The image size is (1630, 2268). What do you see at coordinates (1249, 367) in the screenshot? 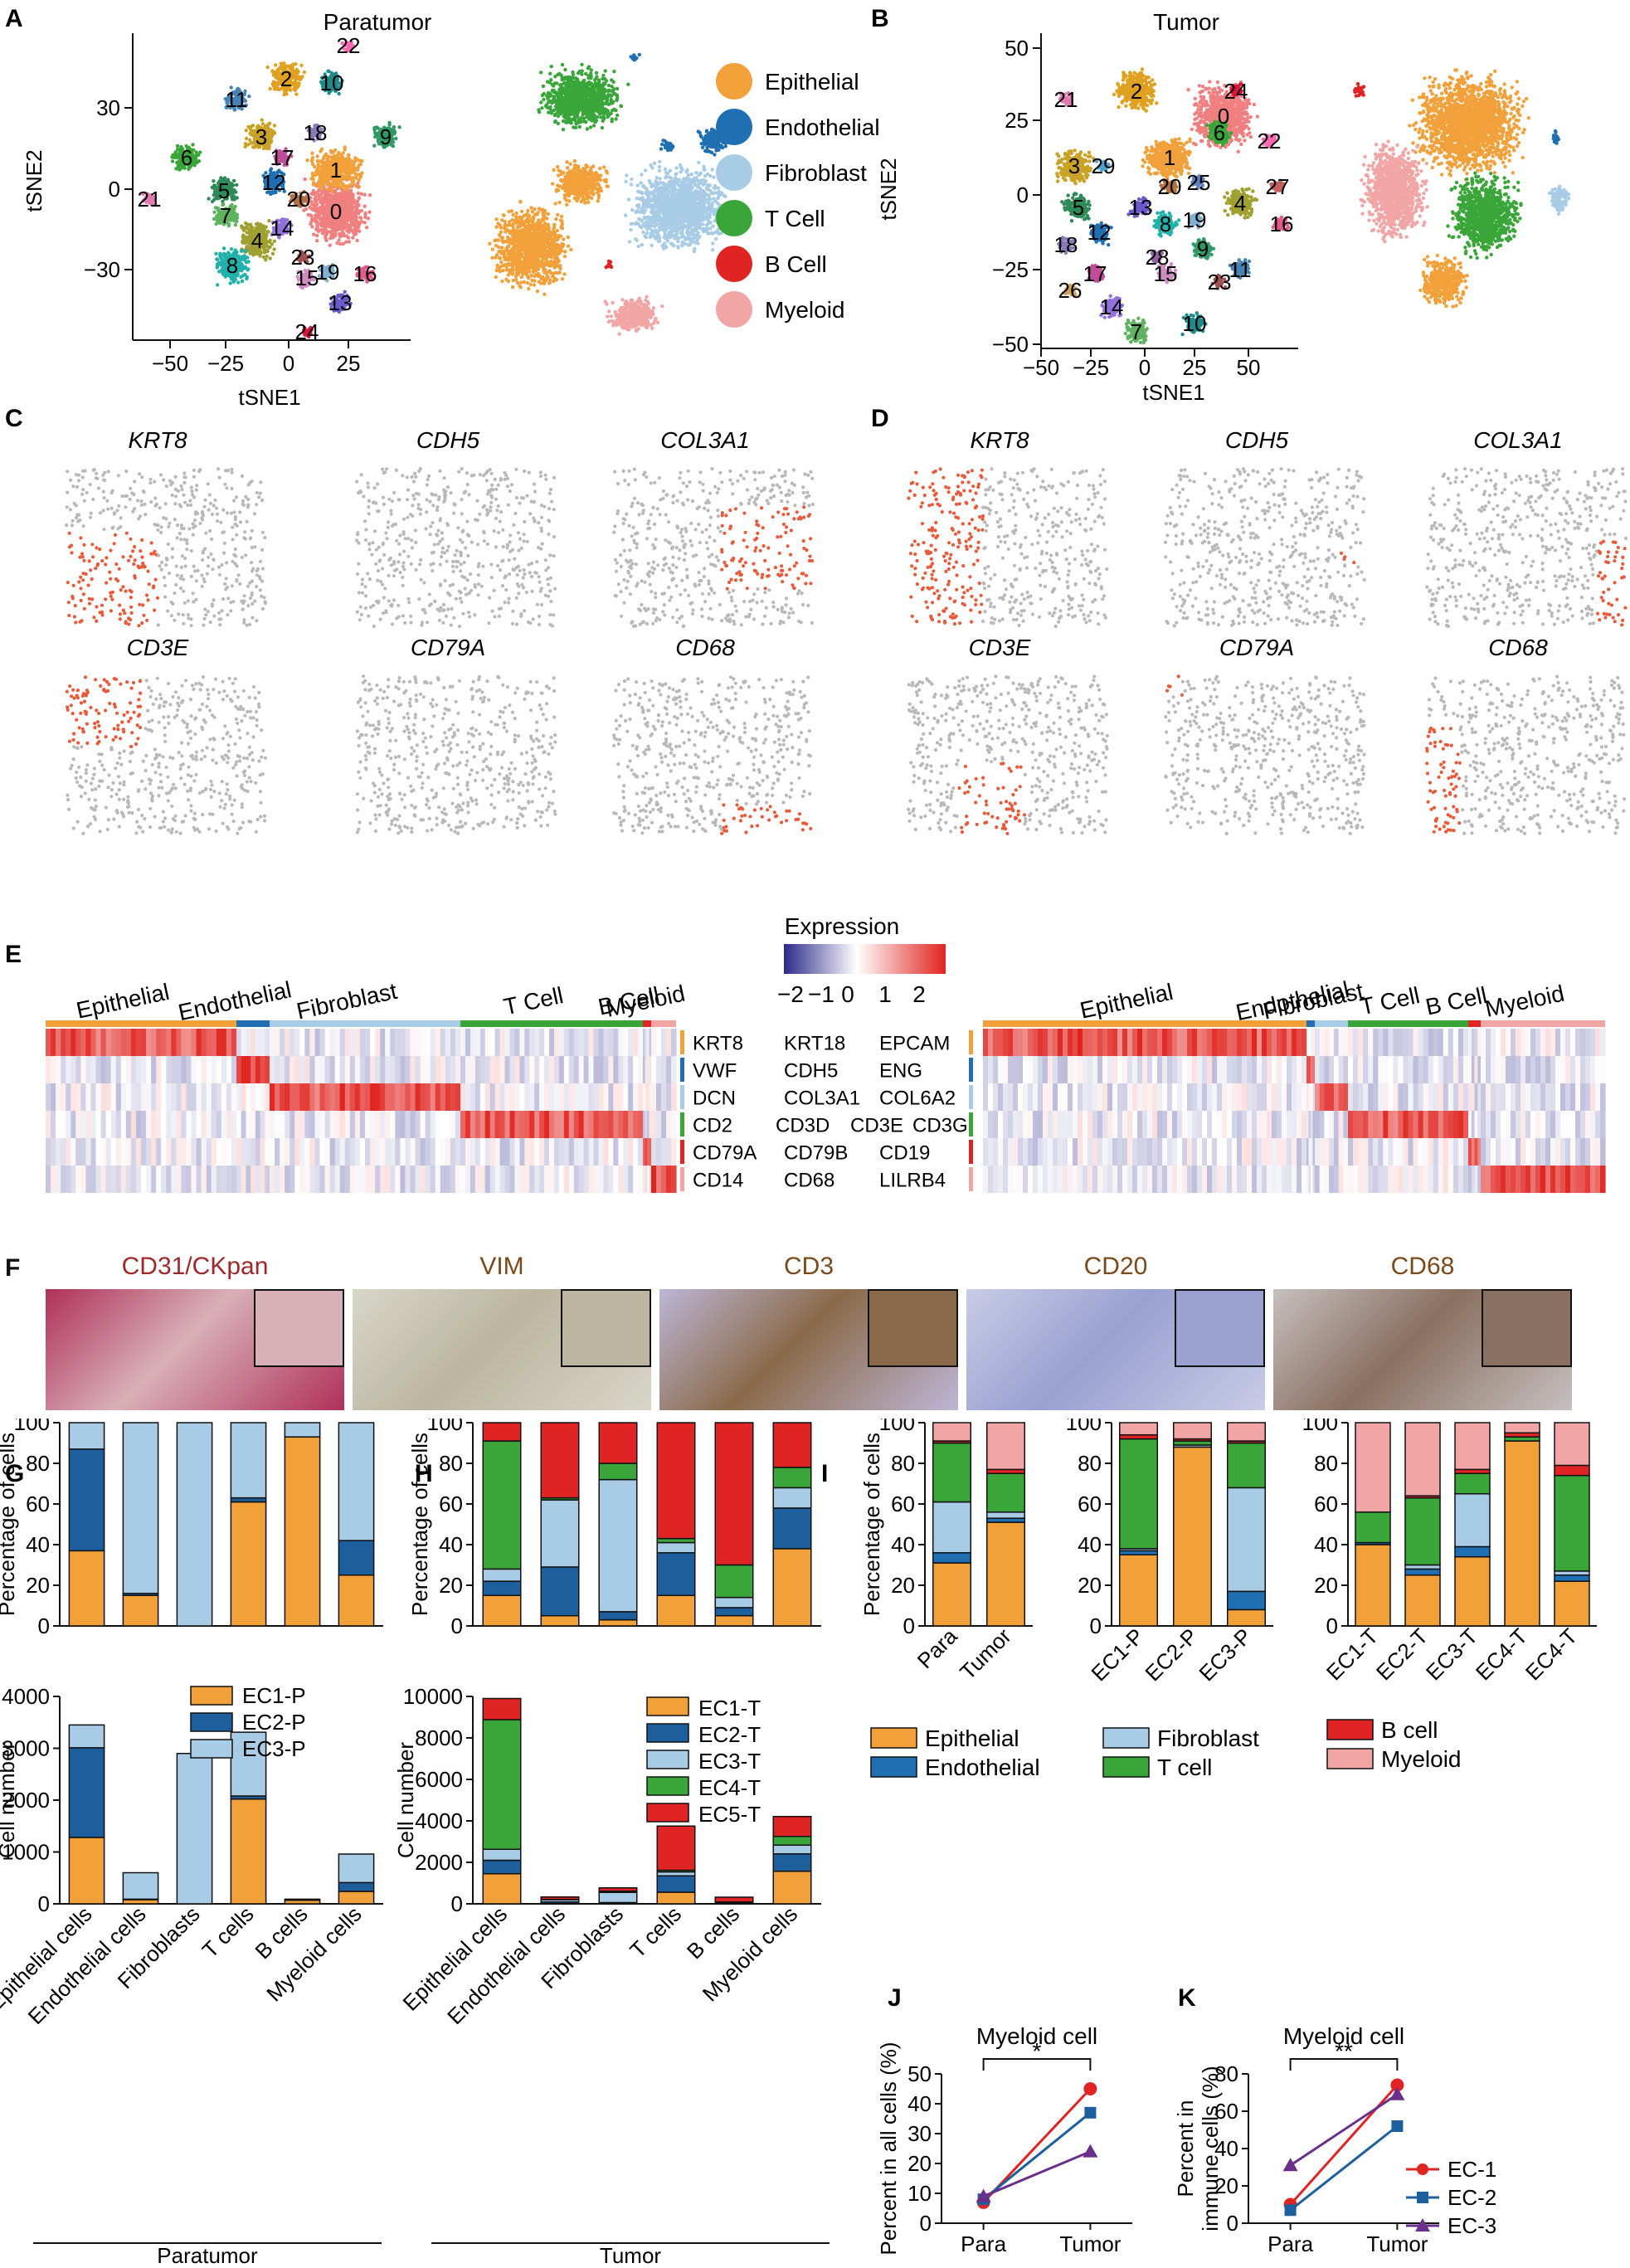
I see `x-tick-label-b: 50` at bounding box center [1249, 367].